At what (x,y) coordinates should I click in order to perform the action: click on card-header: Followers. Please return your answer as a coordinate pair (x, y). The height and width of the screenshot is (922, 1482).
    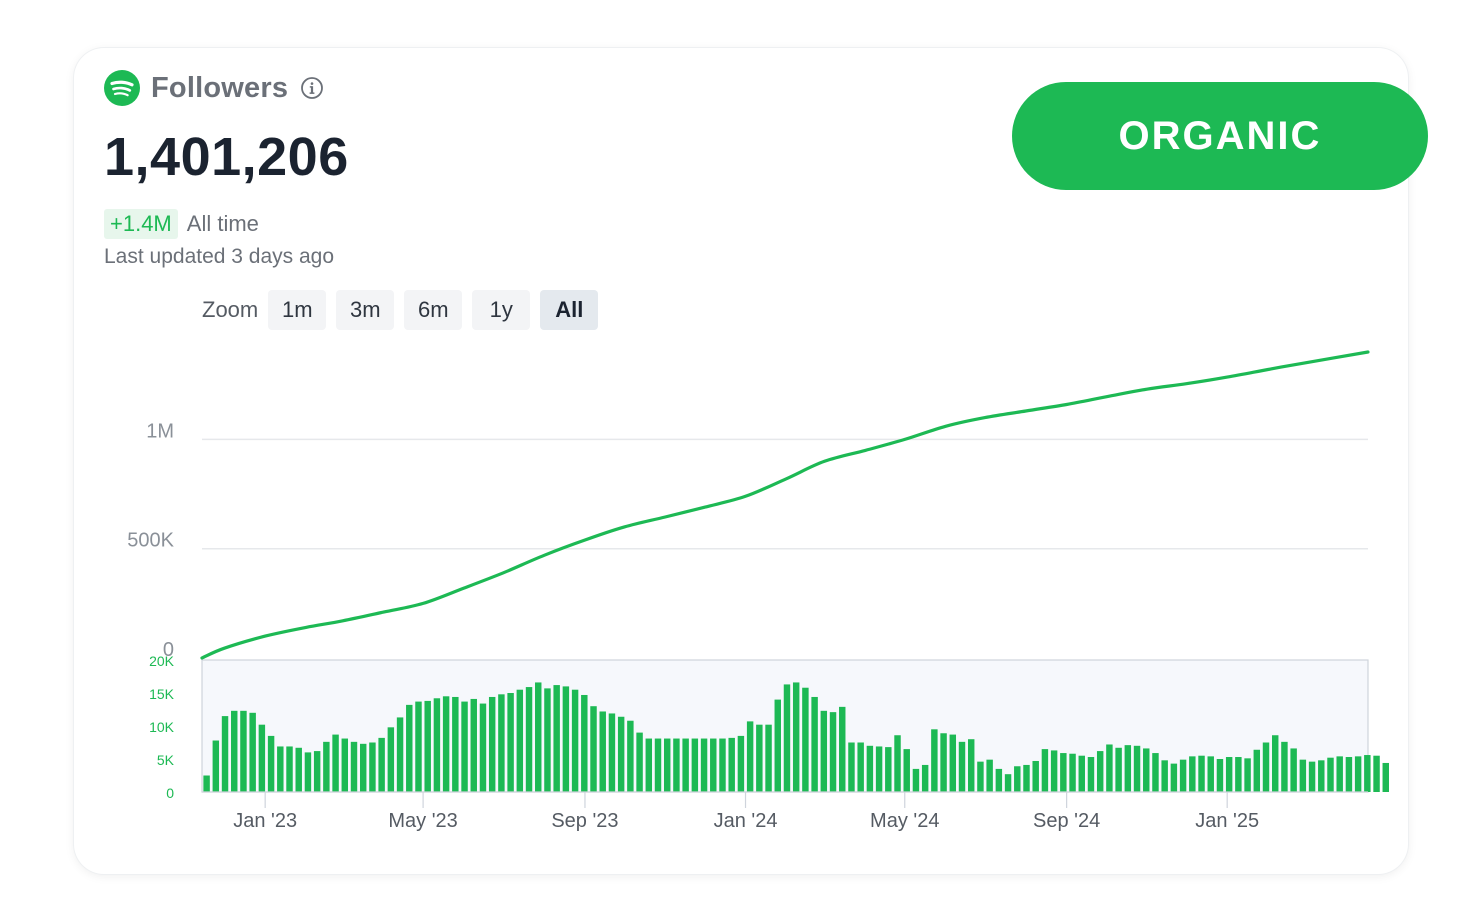
    Looking at the image, I should click on (214, 88).